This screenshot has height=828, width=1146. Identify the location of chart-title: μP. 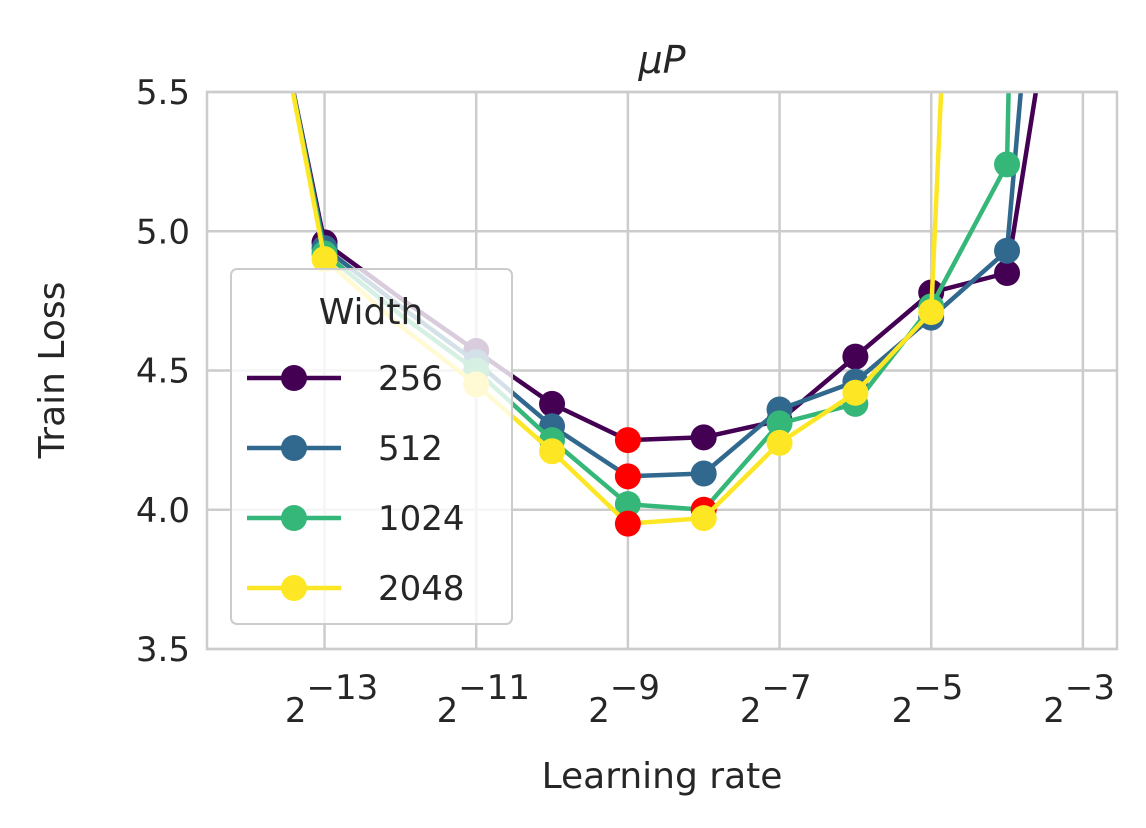
(661, 60).